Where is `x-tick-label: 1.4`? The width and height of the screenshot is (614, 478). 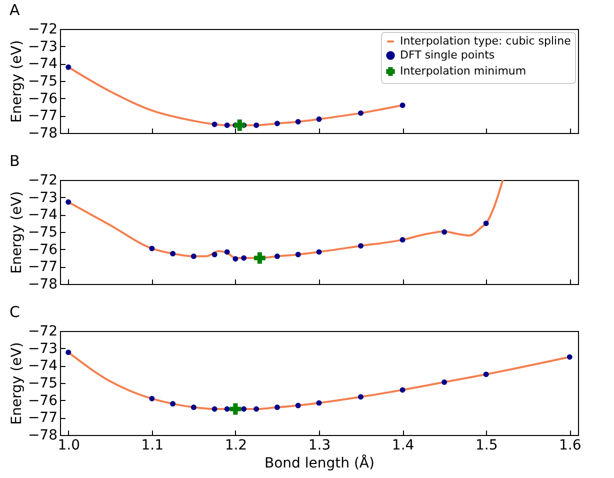
x-tick-label: 1.4 is located at coordinates (403, 446).